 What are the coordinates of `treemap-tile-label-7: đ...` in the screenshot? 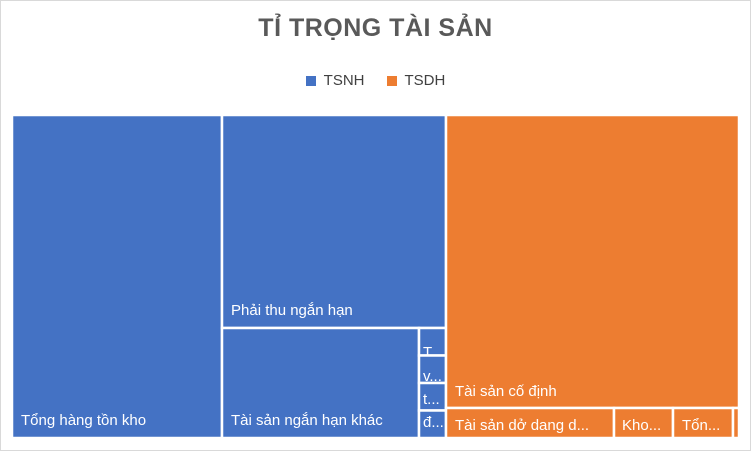 It's located at (433, 422).